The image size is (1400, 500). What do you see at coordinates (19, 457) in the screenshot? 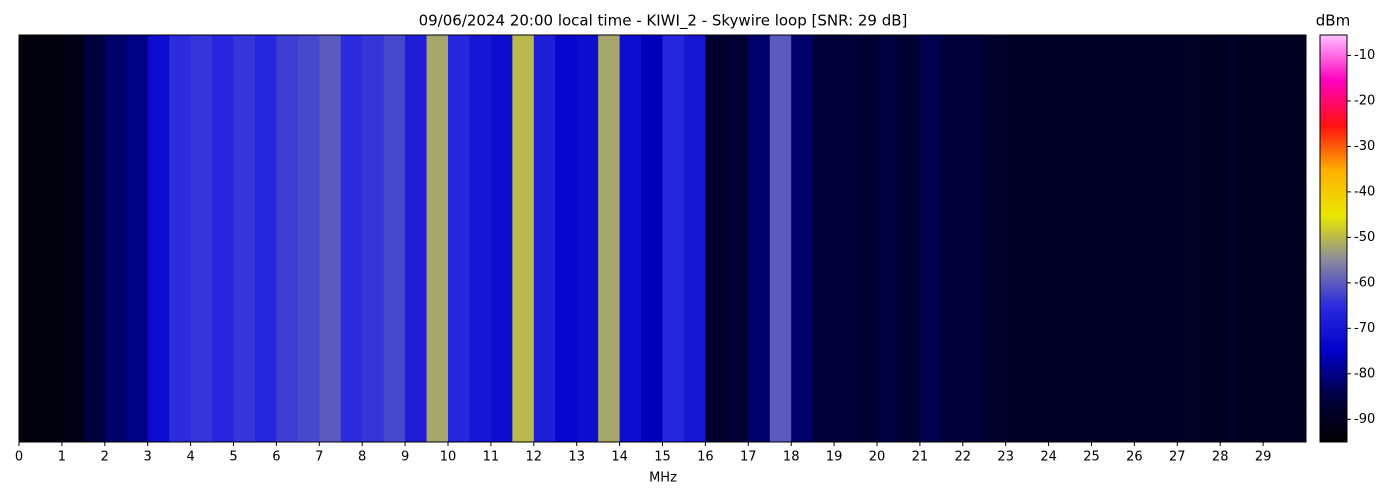
I see `x-tick-label: 0` at bounding box center [19, 457].